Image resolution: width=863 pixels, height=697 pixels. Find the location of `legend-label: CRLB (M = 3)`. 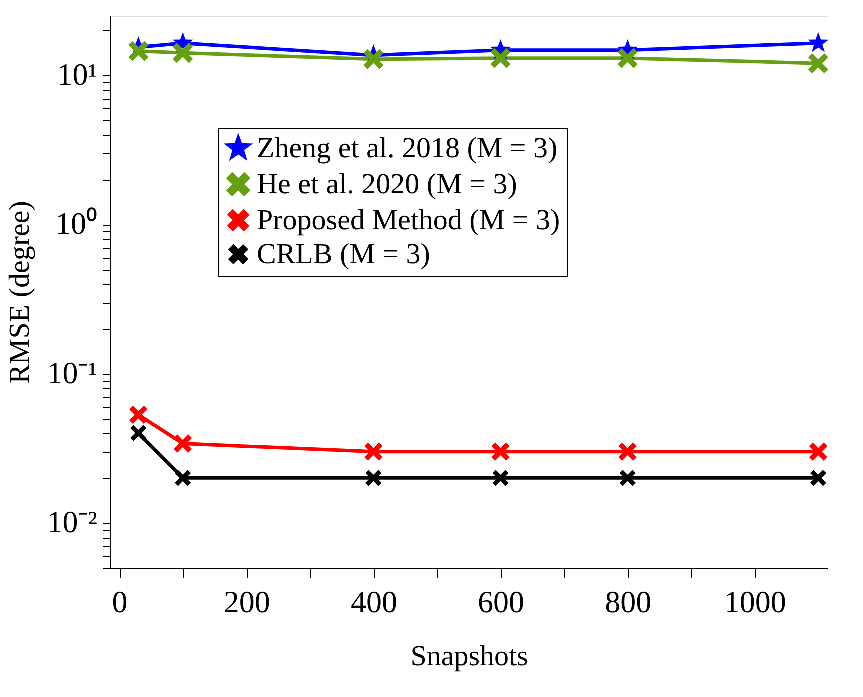

legend-label: CRLB (M = 3) is located at coordinates (343, 254).